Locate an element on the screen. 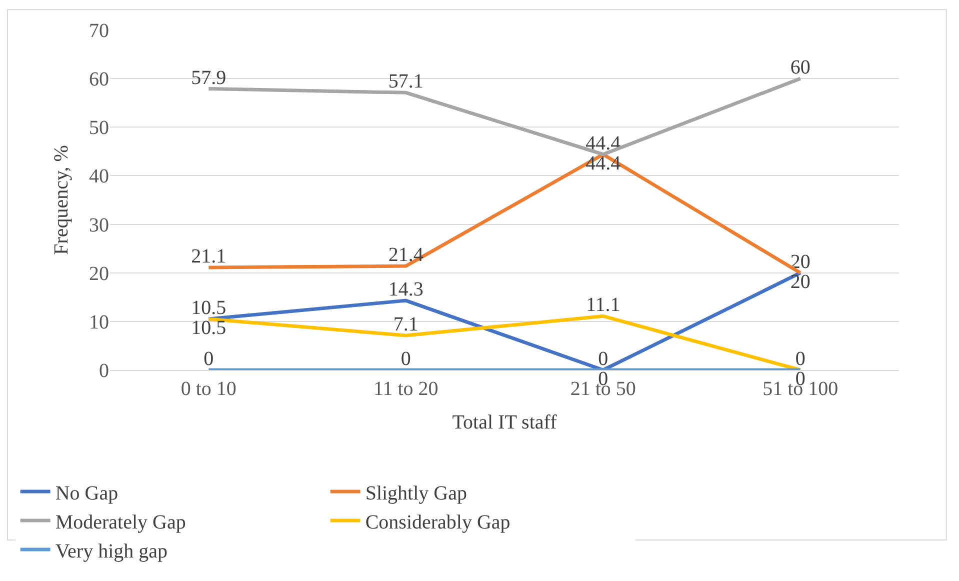  x-axis-title: Total IT staff is located at coordinates (505, 423).